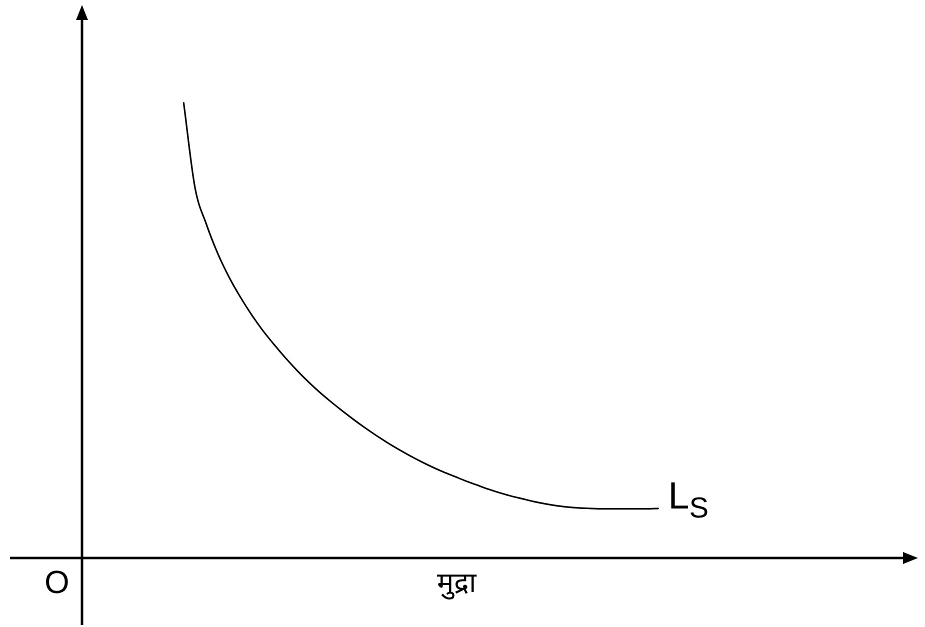 This screenshot has width=925, height=627. I want to click on x-axis-title: मुद्रा, so click(457, 583).